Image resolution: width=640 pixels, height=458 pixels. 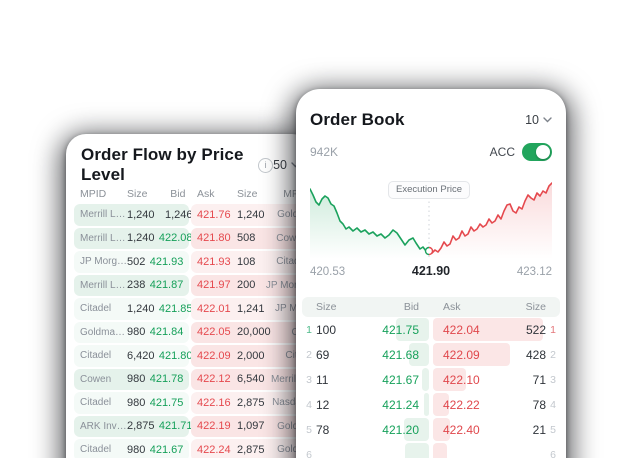 What do you see at coordinates (251, 426) in the screenshot?
I see `size-right: 1,097` at bounding box center [251, 426].